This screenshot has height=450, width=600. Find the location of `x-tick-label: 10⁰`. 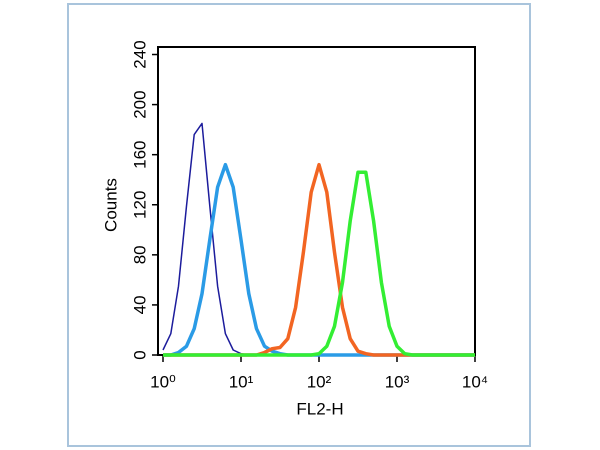

x-tick-label: 10⁰ is located at coordinates (163, 381).